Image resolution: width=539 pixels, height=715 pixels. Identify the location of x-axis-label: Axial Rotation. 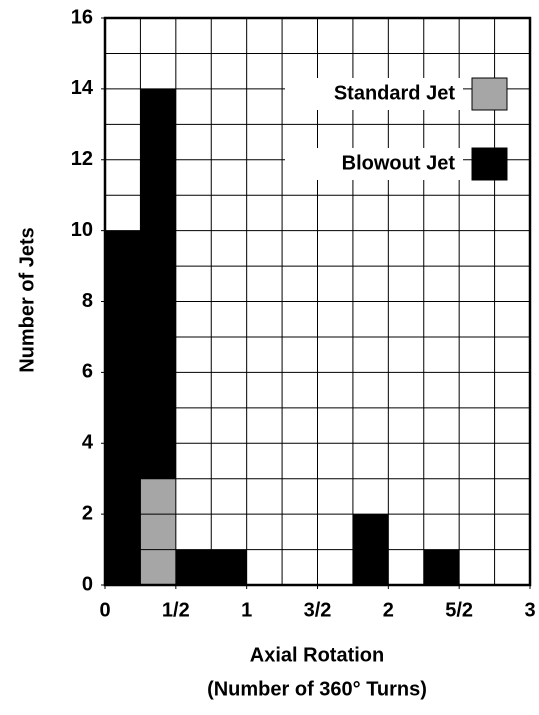
(317, 655).